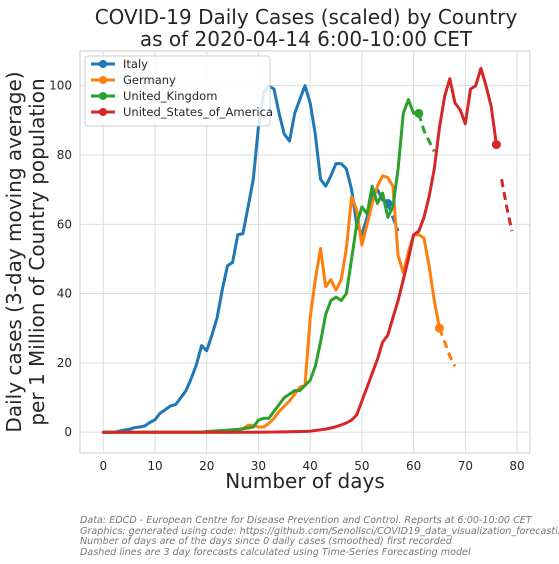 The image size is (559, 564). Describe the element at coordinates (14, 251) in the screenshot. I see `y-axis-label-line-1: Daily cases (3-day moving average)` at that location.